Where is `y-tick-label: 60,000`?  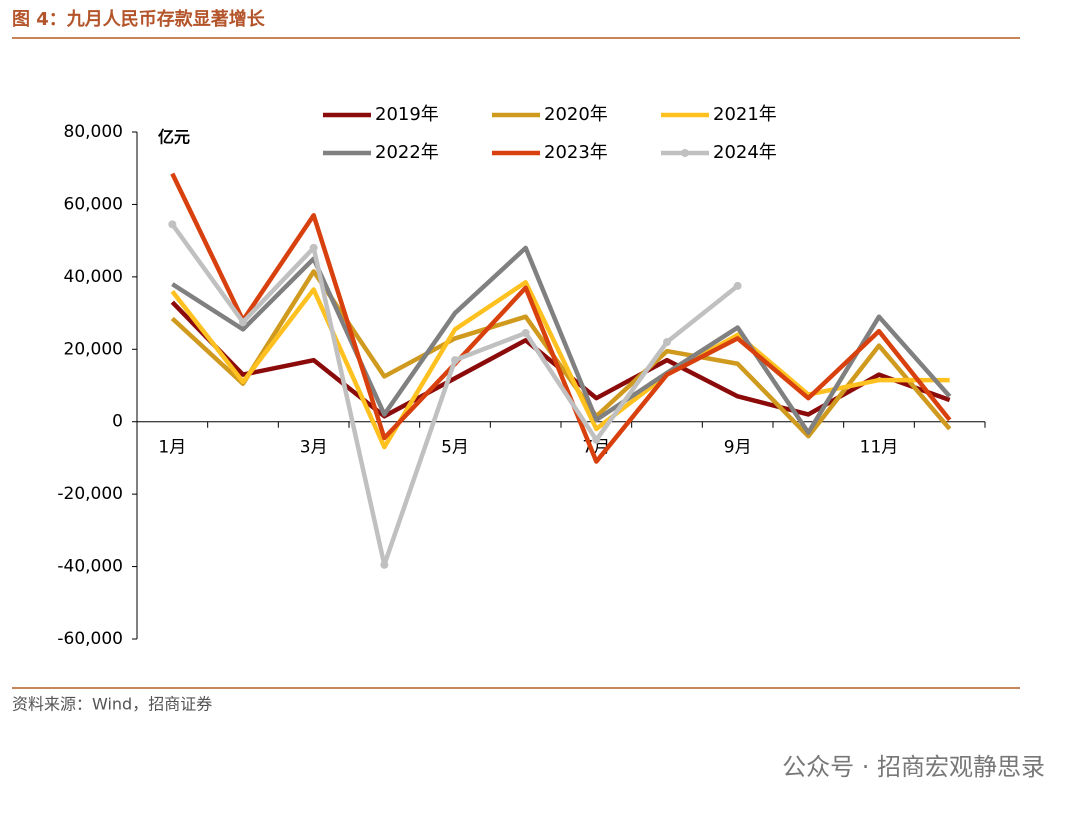 y-tick-label: 60,000 is located at coordinates (93, 204).